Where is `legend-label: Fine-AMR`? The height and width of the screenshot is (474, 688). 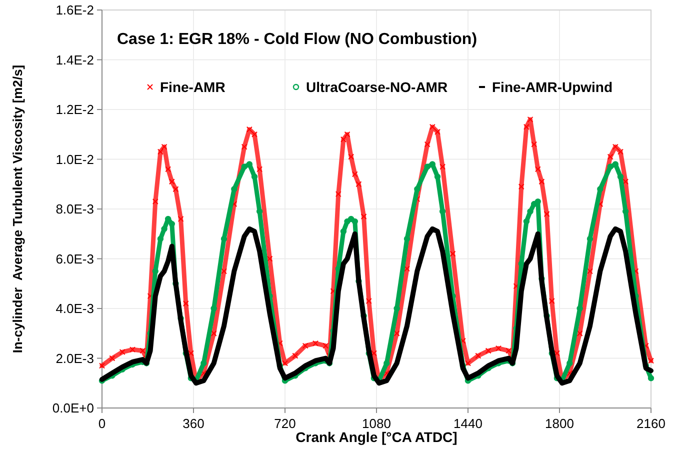 legend-label: Fine-AMR is located at coordinates (193, 86).